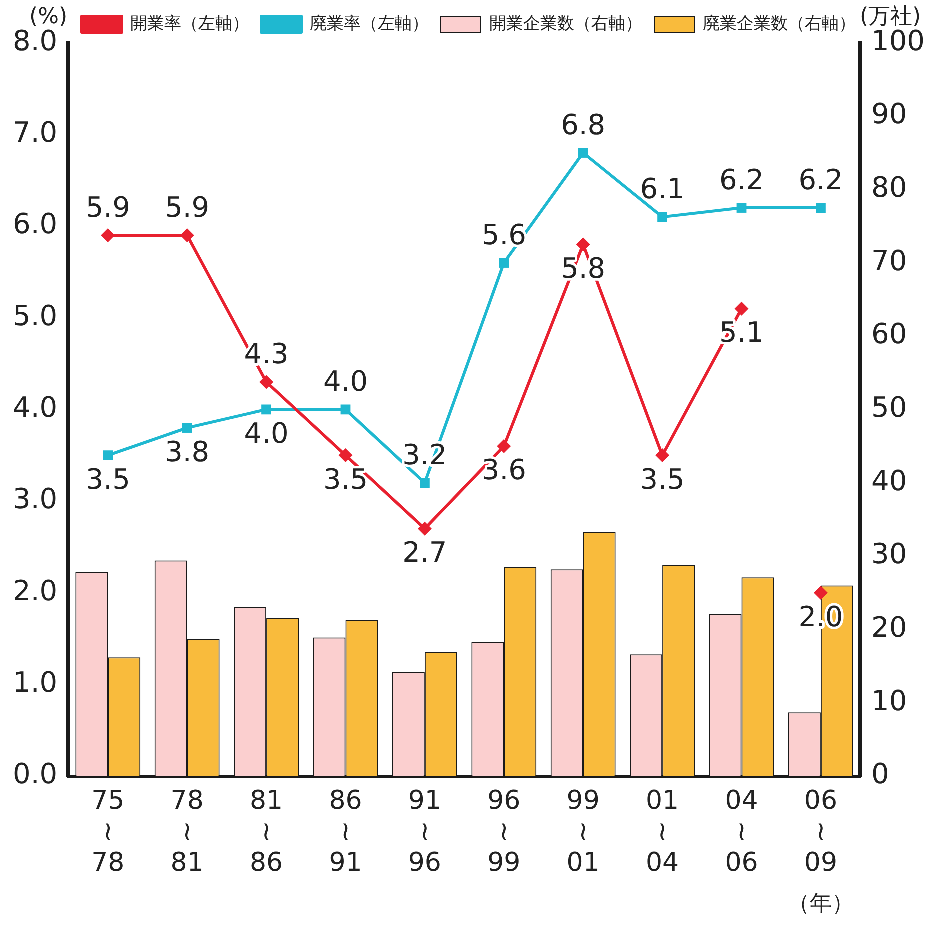 The width and height of the screenshot is (938, 930). What do you see at coordinates (345, 832) in the screenshot?
I see `x-tick-label: 86 ≀ 91` at bounding box center [345, 832].